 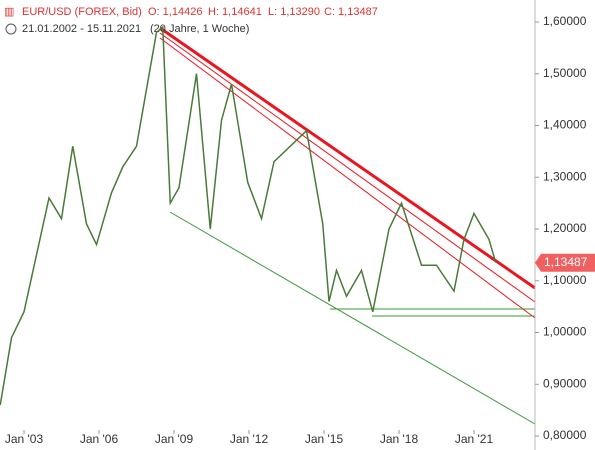 I want to click on price-tag-label: 1,13487, so click(x=566, y=262).